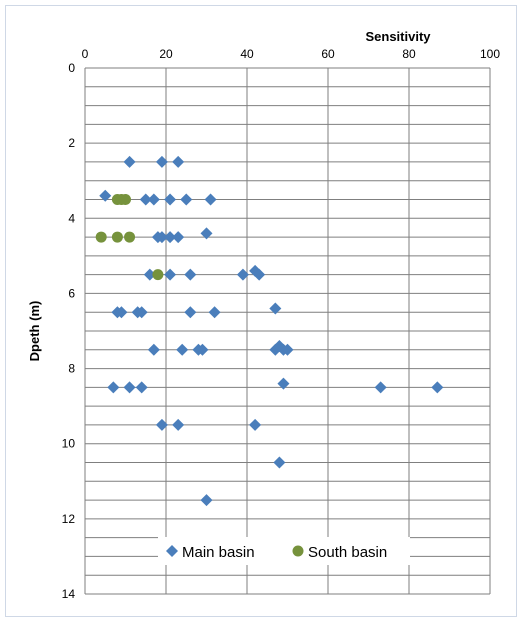 The height and width of the screenshot is (622, 523). I want to click on x-tick-label: 20, so click(166, 54).